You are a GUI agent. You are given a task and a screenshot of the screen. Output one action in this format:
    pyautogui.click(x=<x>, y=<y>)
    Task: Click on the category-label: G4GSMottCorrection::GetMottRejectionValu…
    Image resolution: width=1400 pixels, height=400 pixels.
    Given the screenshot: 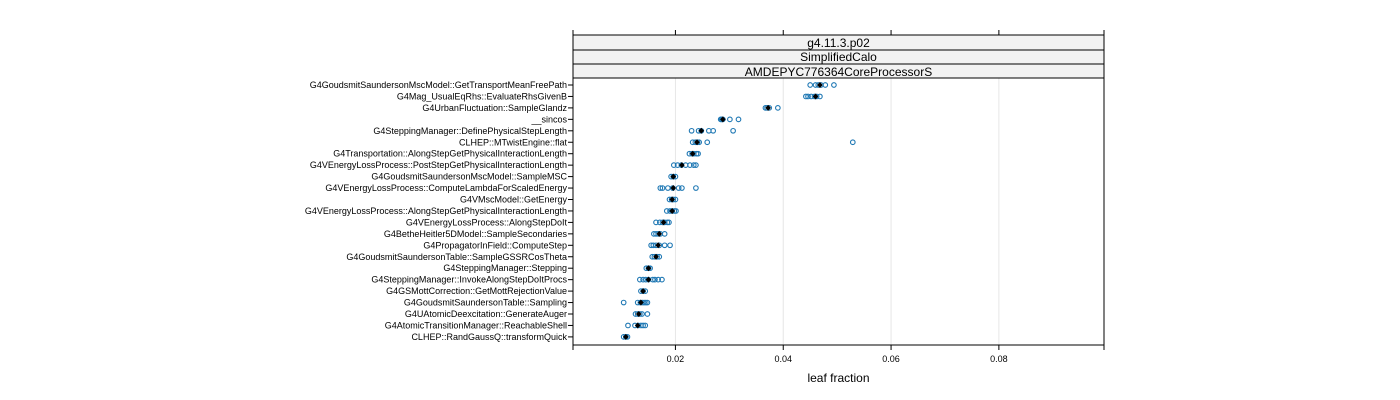 What is the action you would take?
    pyautogui.click(x=476, y=291)
    